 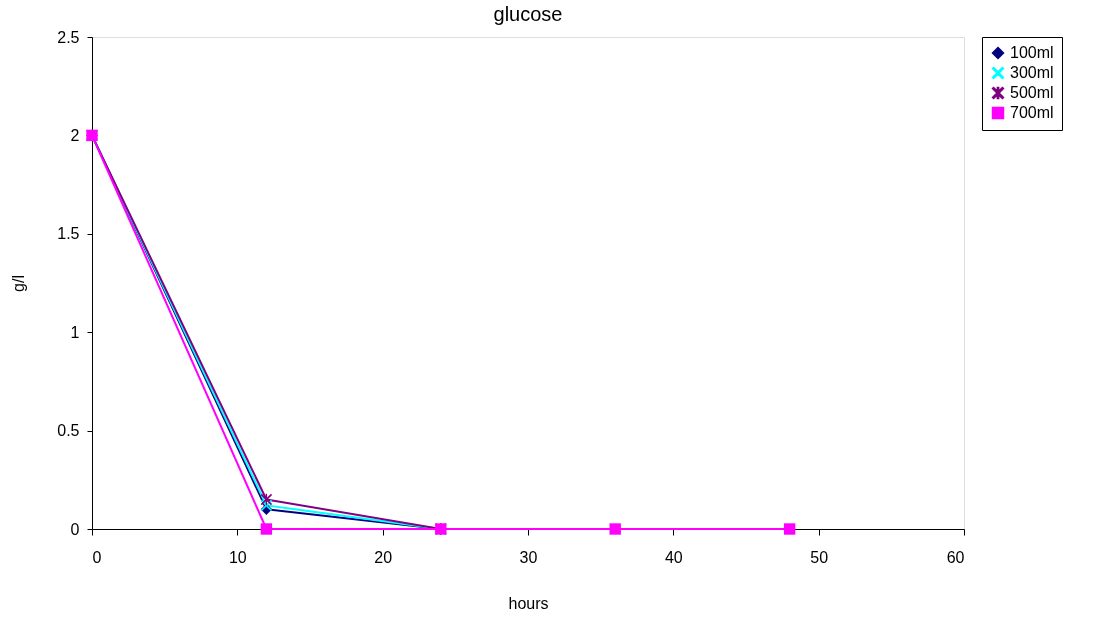 What do you see at coordinates (1032, 72) in the screenshot?
I see `legend-label: 300ml` at bounding box center [1032, 72].